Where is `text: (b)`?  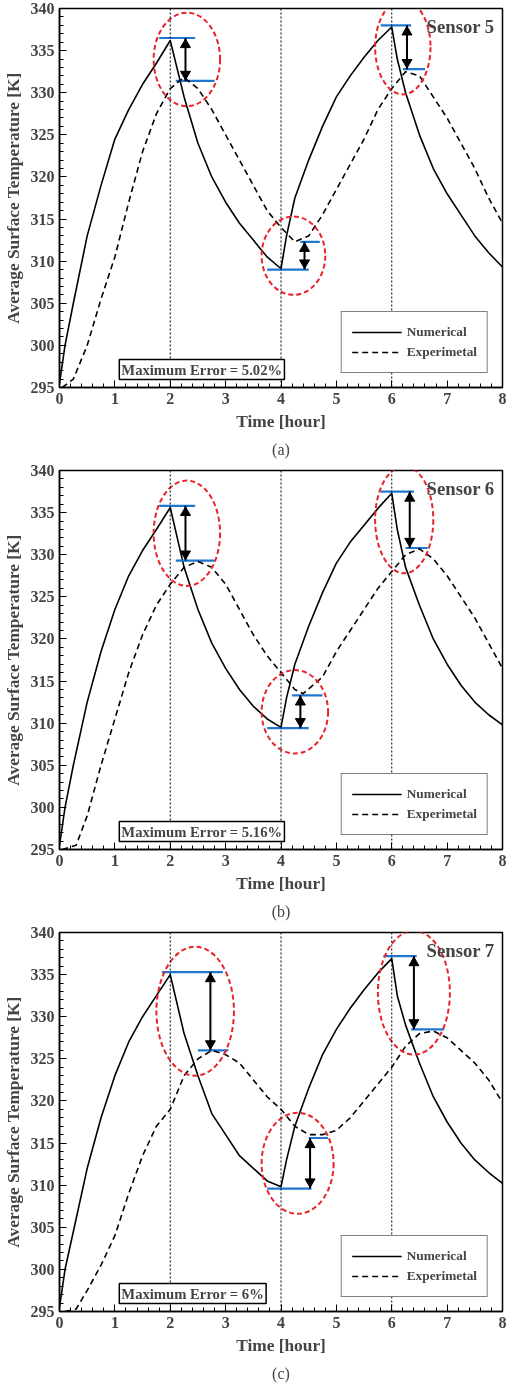
text: (b) is located at coordinates (281, 911).